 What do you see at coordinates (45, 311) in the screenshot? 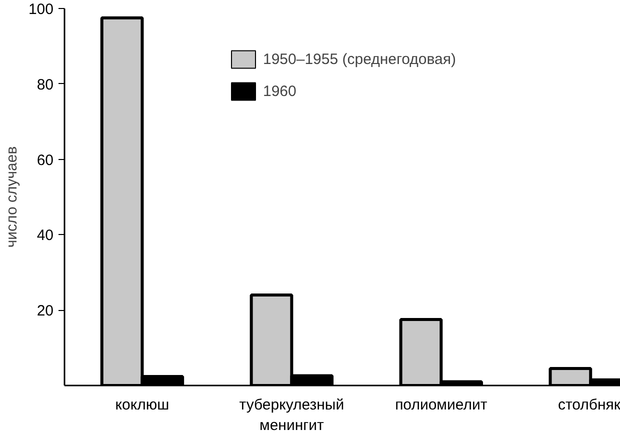
I see `y-tick-label: 20` at bounding box center [45, 311].